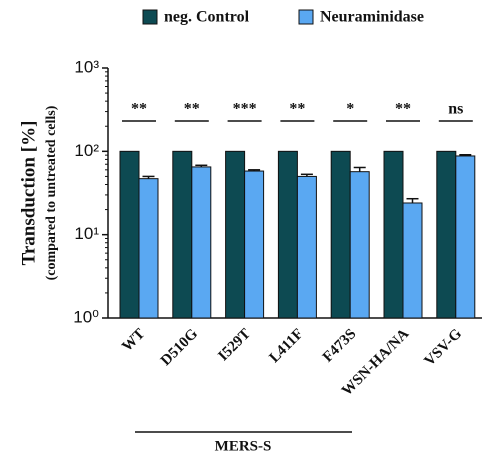 This screenshot has width=485, height=457. I want to click on significance-label: *, so click(350, 109).